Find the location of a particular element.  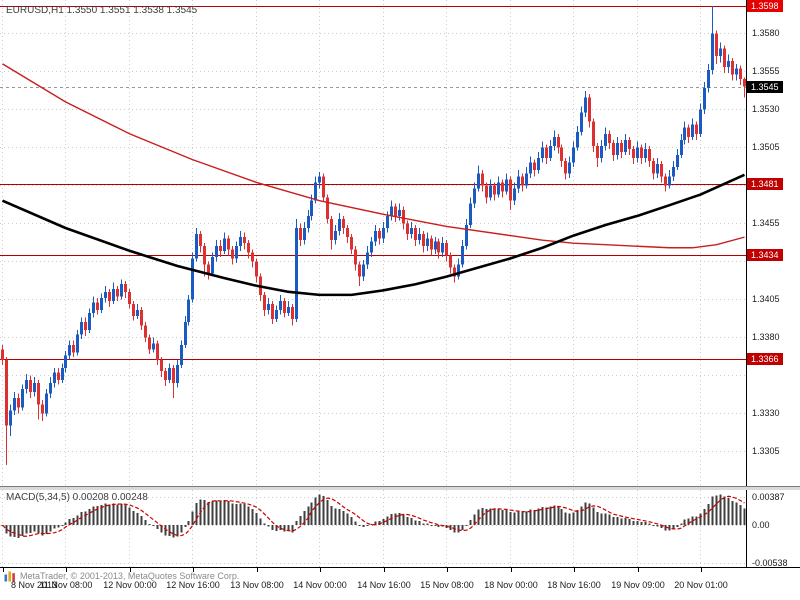

macd-histogram-layer is located at coordinates (373, 516).